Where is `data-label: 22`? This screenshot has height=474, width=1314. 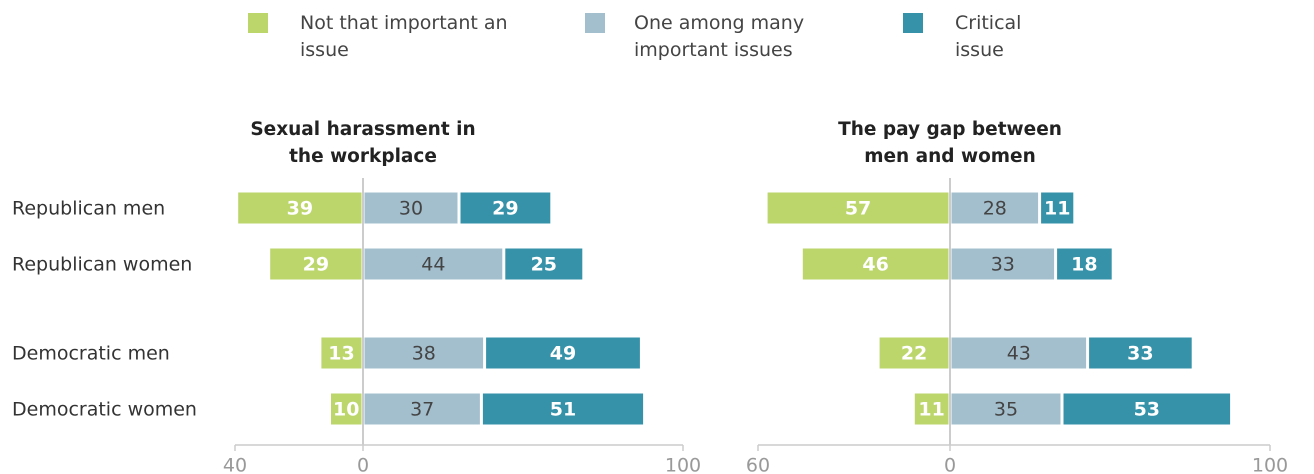
data-label: 22 is located at coordinates (914, 354).